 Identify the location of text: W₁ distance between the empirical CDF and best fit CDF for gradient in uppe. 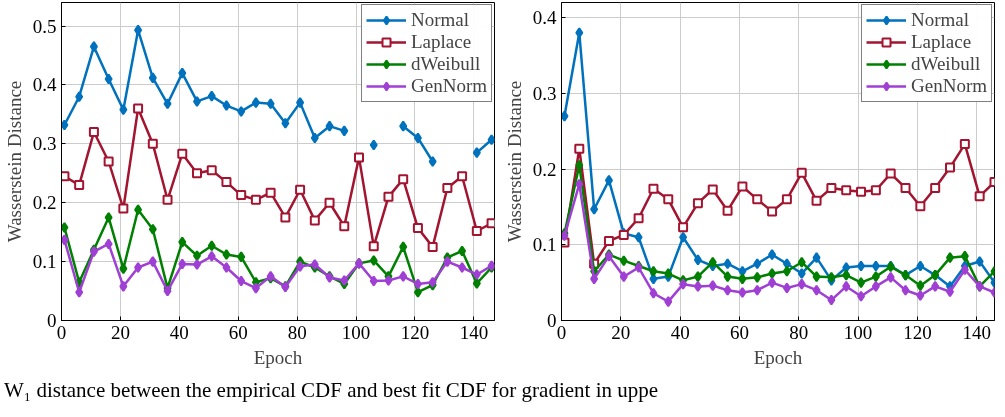
(331, 390).